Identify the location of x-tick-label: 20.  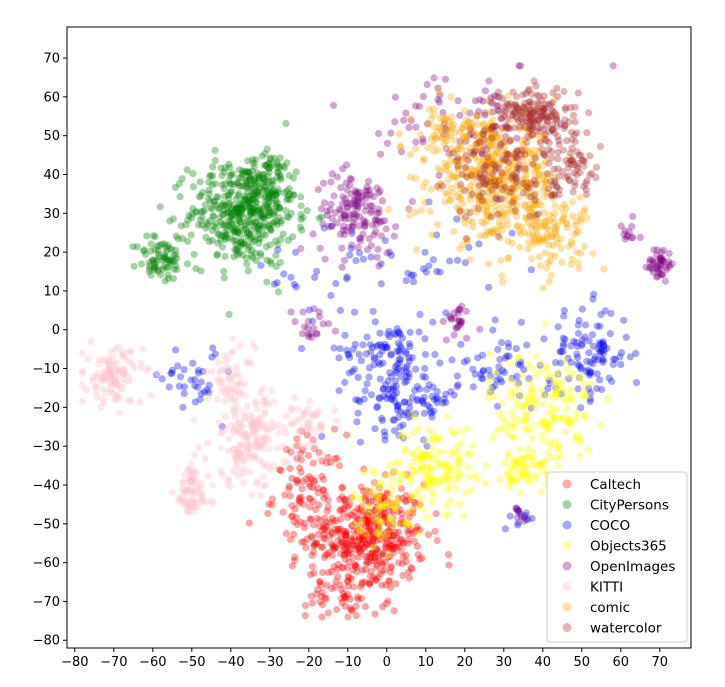
(465, 662).